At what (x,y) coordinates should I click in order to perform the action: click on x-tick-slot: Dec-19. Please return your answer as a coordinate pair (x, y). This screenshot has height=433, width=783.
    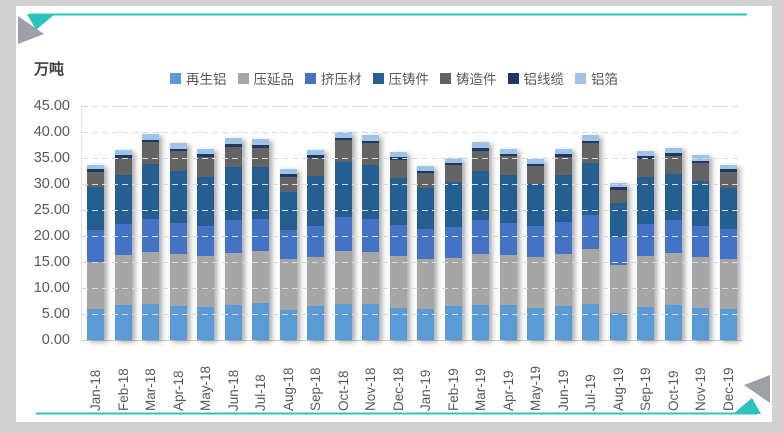
    Looking at the image, I should click on (729, 379).